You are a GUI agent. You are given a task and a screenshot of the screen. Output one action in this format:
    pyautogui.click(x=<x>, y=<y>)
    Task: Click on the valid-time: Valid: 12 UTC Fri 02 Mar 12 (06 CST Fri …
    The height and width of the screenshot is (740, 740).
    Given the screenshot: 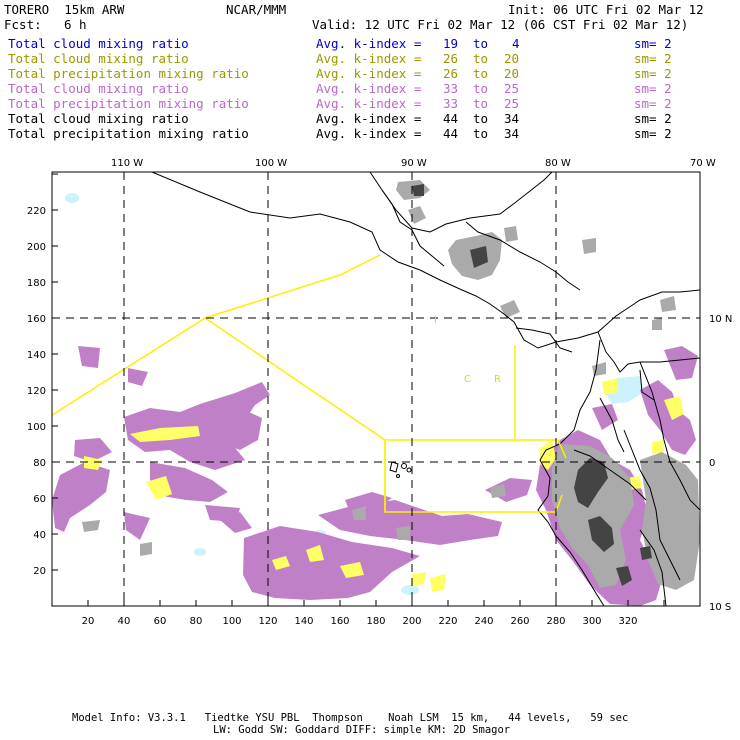 What is the action you would take?
    pyautogui.click(x=500, y=24)
    